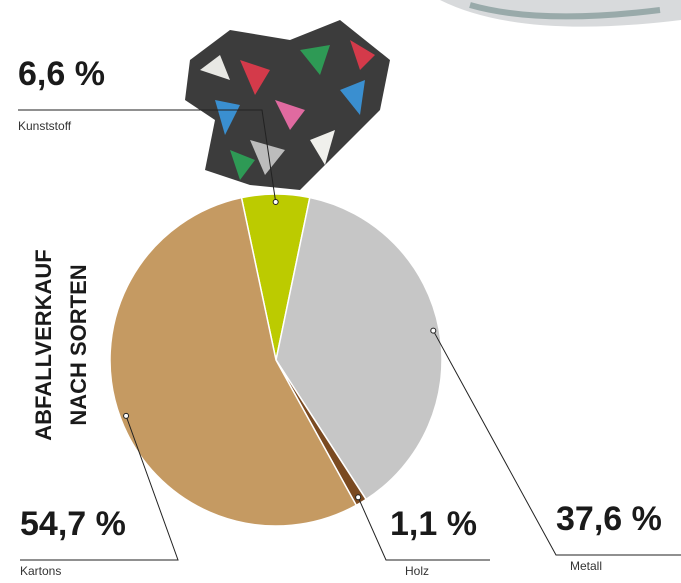  What do you see at coordinates (433, 524) in the screenshot?
I see `value-label: 1,1 %` at bounding box center [433, 524].